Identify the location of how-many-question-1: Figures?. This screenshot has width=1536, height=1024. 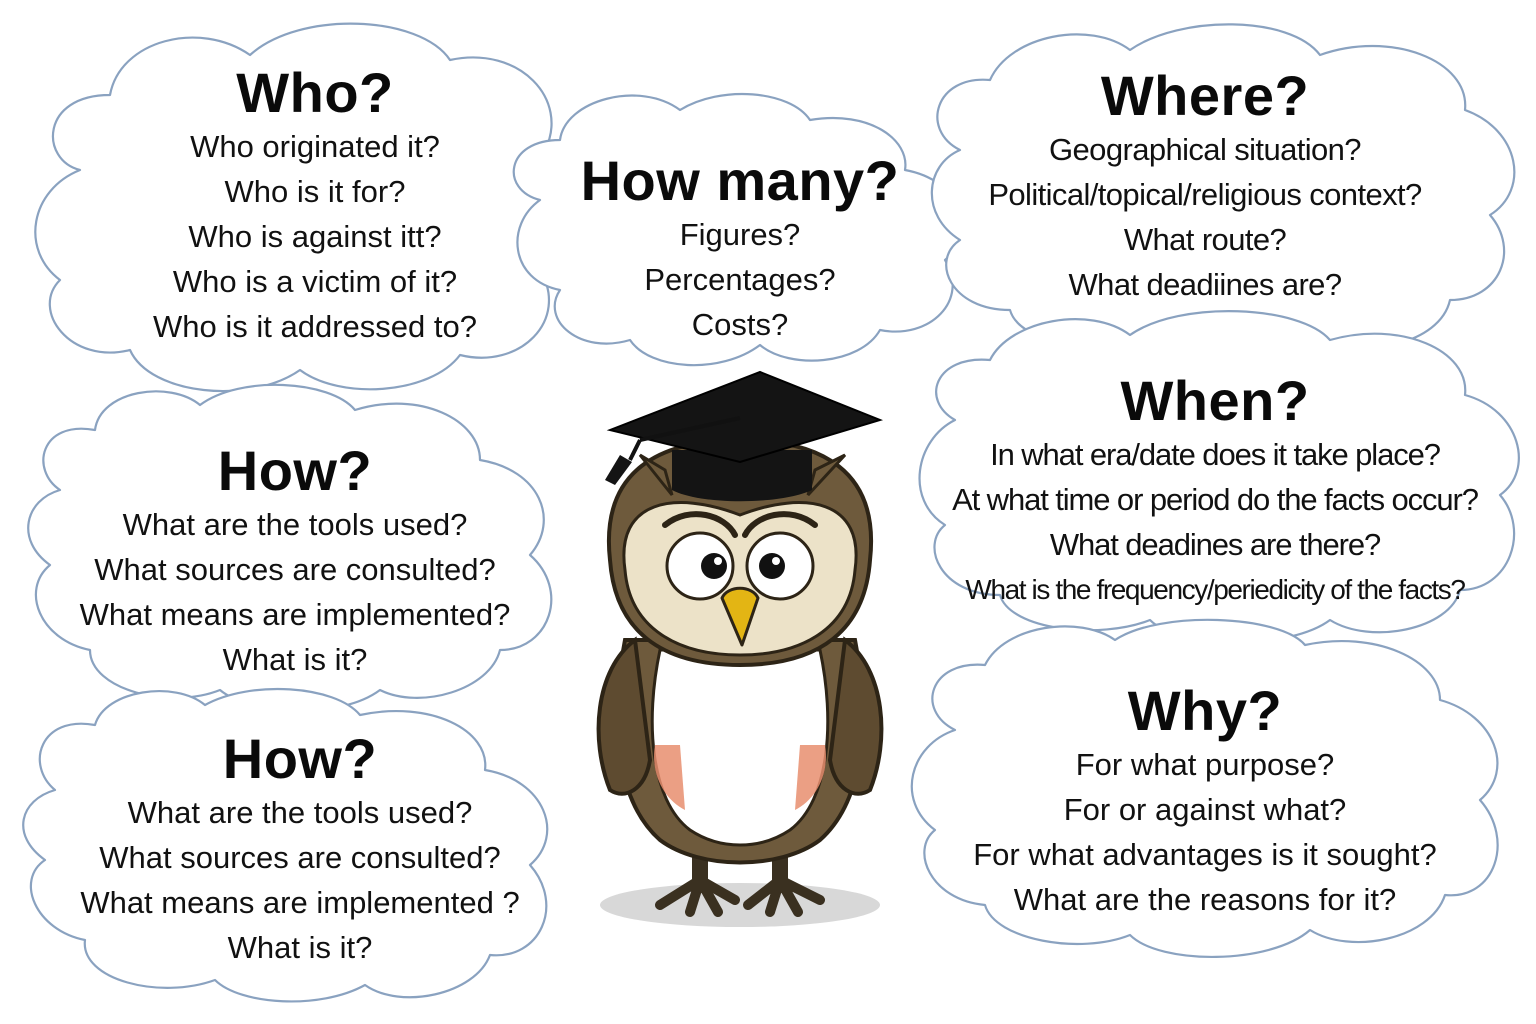
(740, 234).